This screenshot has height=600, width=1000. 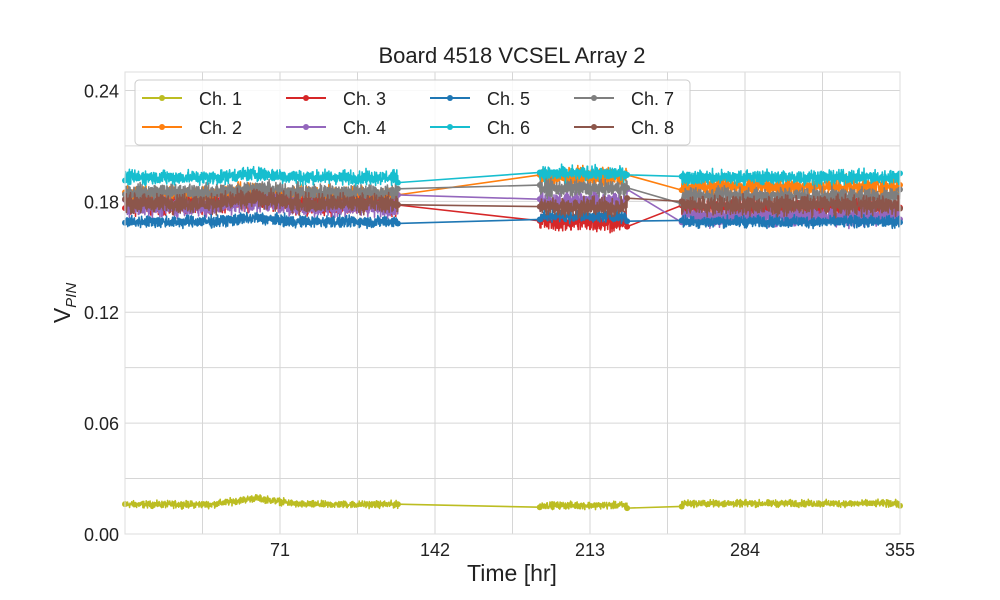 What do you see at coordinates (101, 91) in the screenshot?
I see `y-tick-label: 0.24` at bounding box center [101, 91].